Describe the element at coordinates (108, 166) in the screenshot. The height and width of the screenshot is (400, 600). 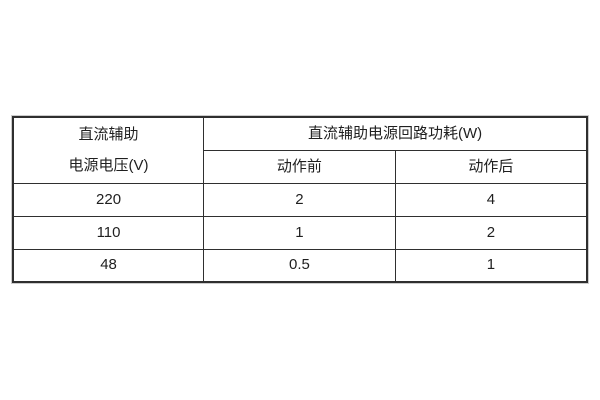
I see `voltage-header-line2: 电源电压(V)` at that location.